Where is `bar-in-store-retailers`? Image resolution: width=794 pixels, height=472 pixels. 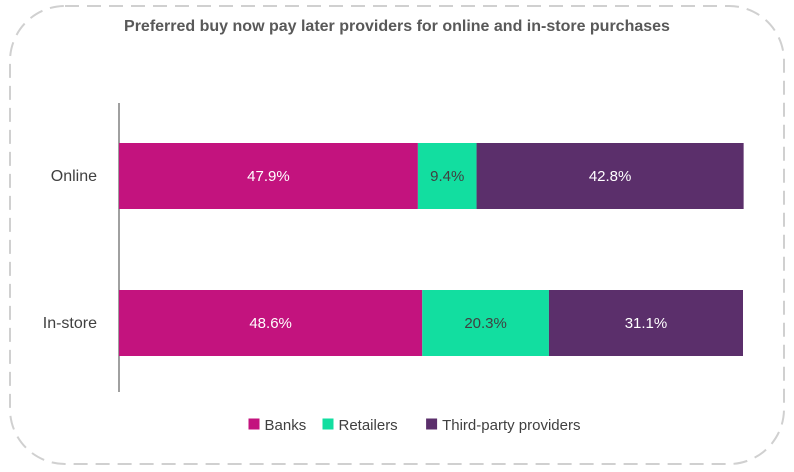
bar-in-store-retailers is located at coordinates (485, 323).